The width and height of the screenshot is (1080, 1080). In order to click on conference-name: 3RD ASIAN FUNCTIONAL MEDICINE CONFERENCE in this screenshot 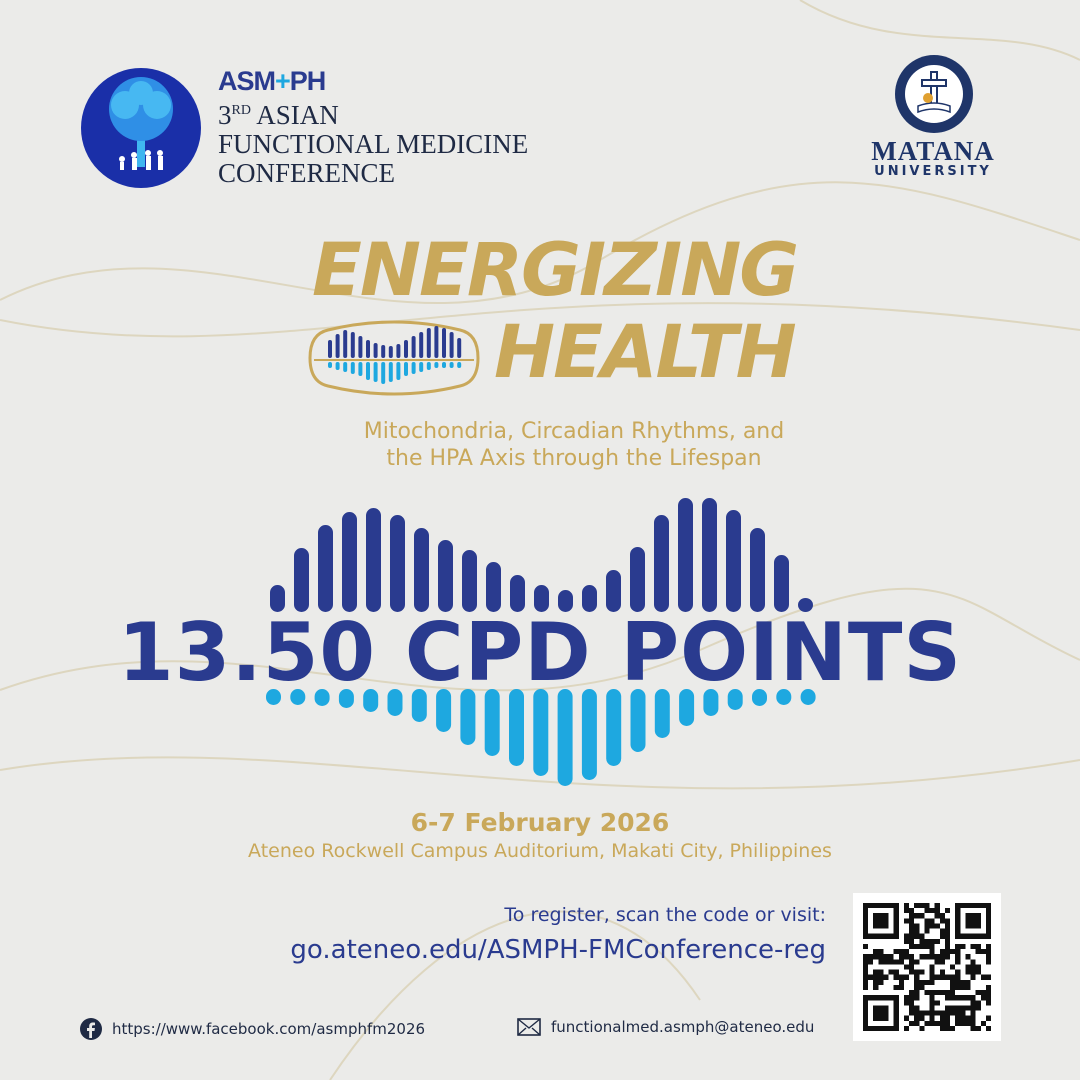, I will do `click(373, 144)`.